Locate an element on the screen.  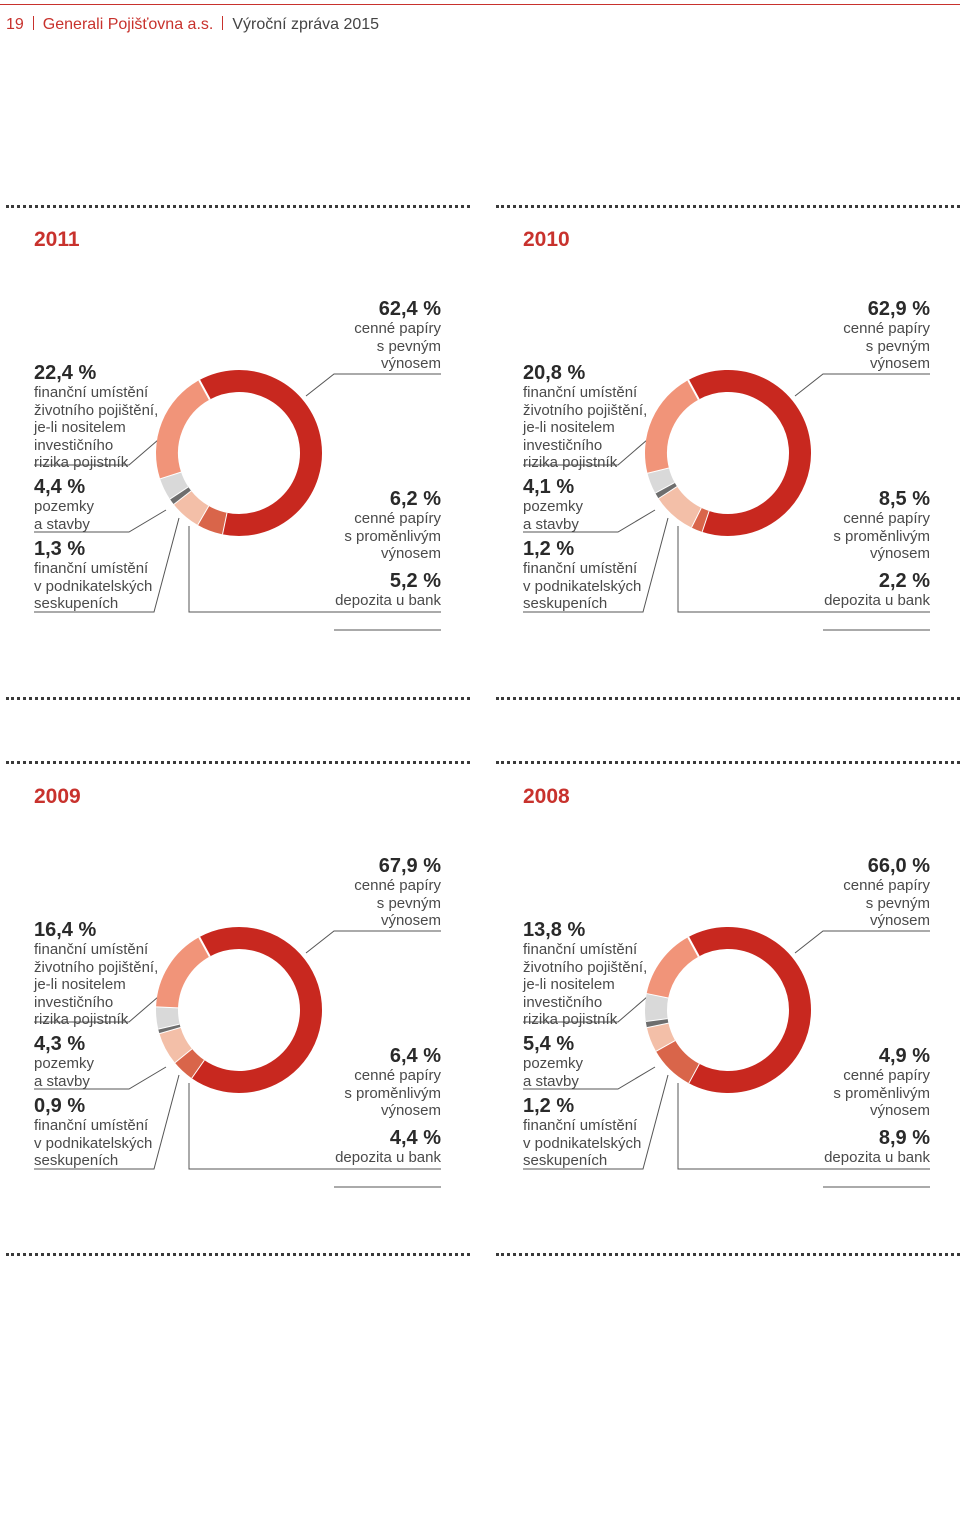
label-fixed: 62,9 % cenné papíry s pevným výnosem is located at coordinates (886, 335).